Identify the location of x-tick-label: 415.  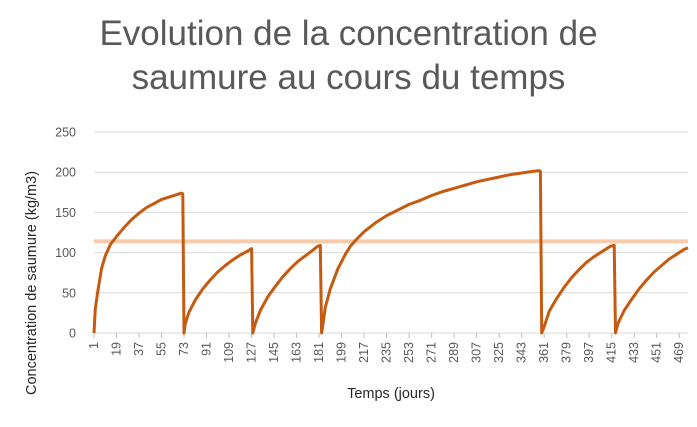
(612, 352).